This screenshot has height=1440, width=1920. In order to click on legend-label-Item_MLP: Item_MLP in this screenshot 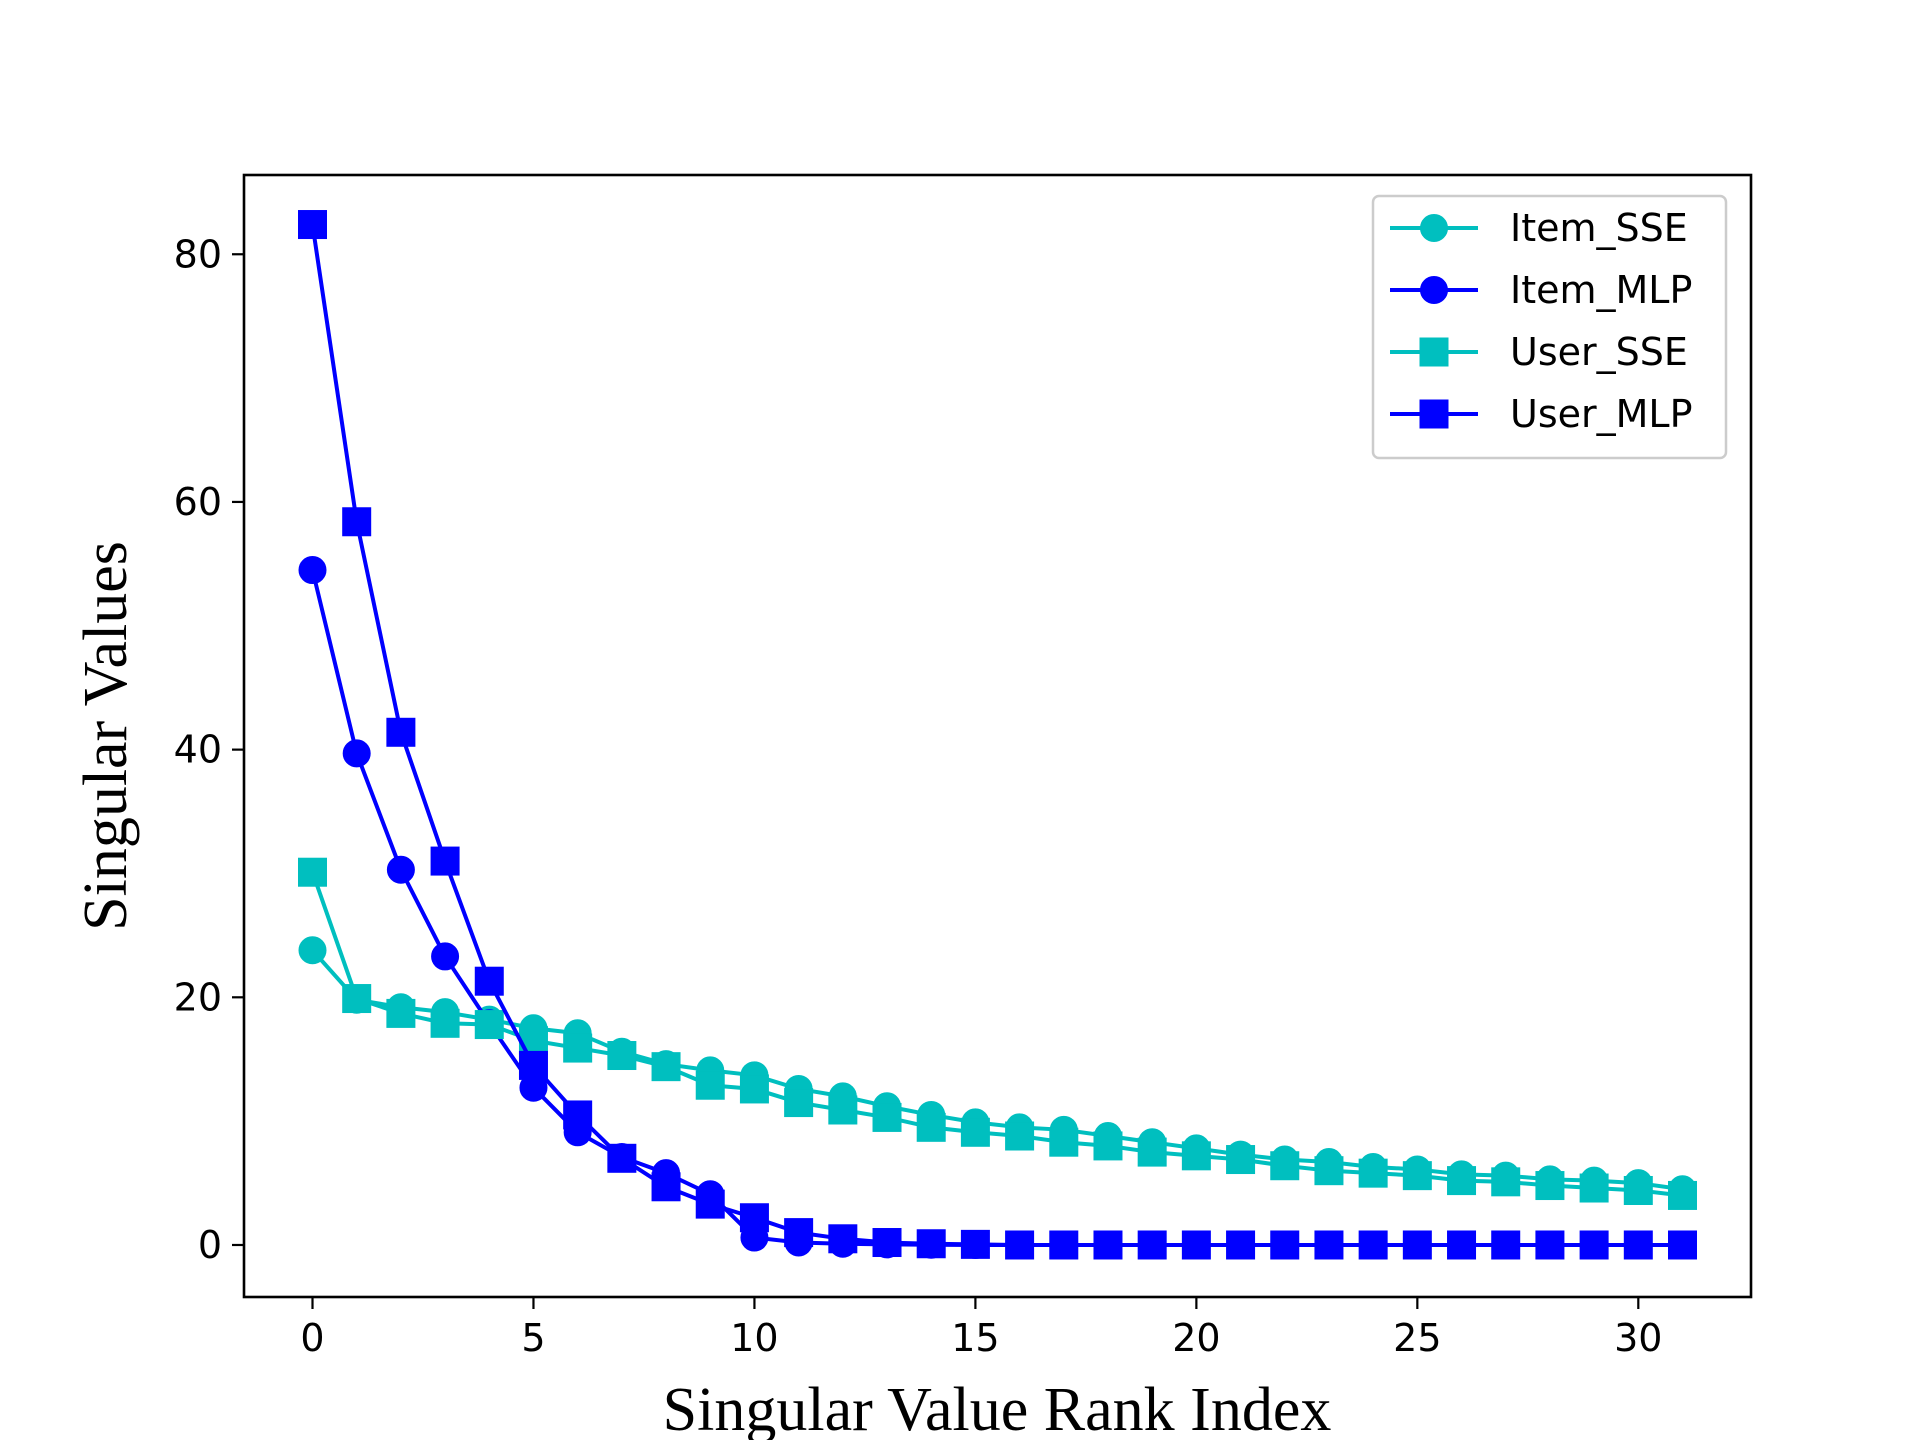, I will do `click(1601, 290)`.